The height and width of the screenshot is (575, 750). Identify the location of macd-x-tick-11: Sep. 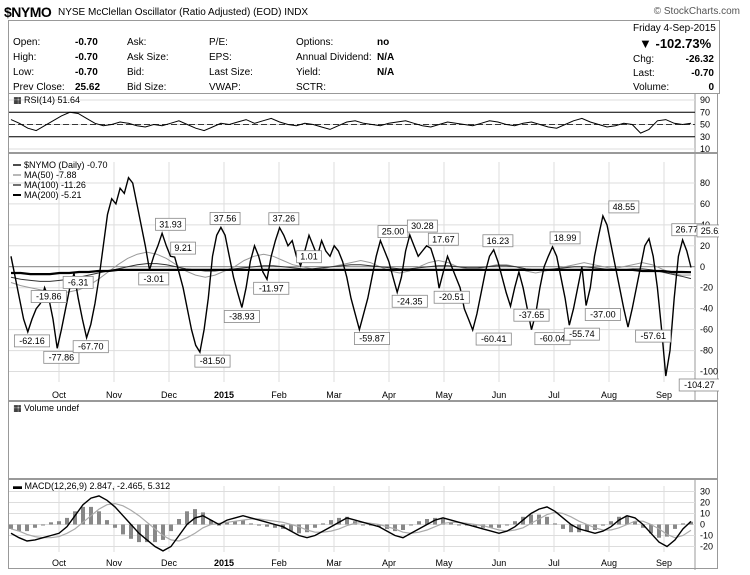
(664, 563).